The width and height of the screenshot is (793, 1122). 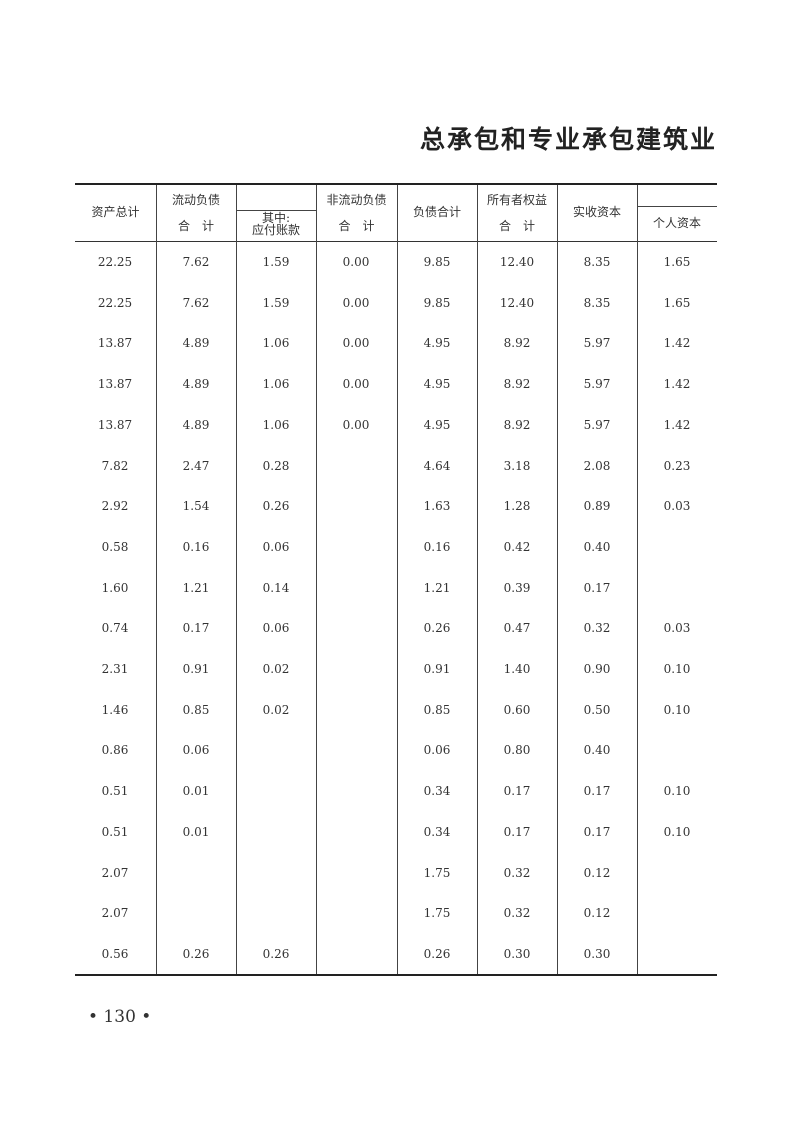 What do you see at coordinates (396, 750) in the screenshot?
I see `table-row: 0.86 0.06 0.06 0.80 0.40` at bounding box center [396, 750].